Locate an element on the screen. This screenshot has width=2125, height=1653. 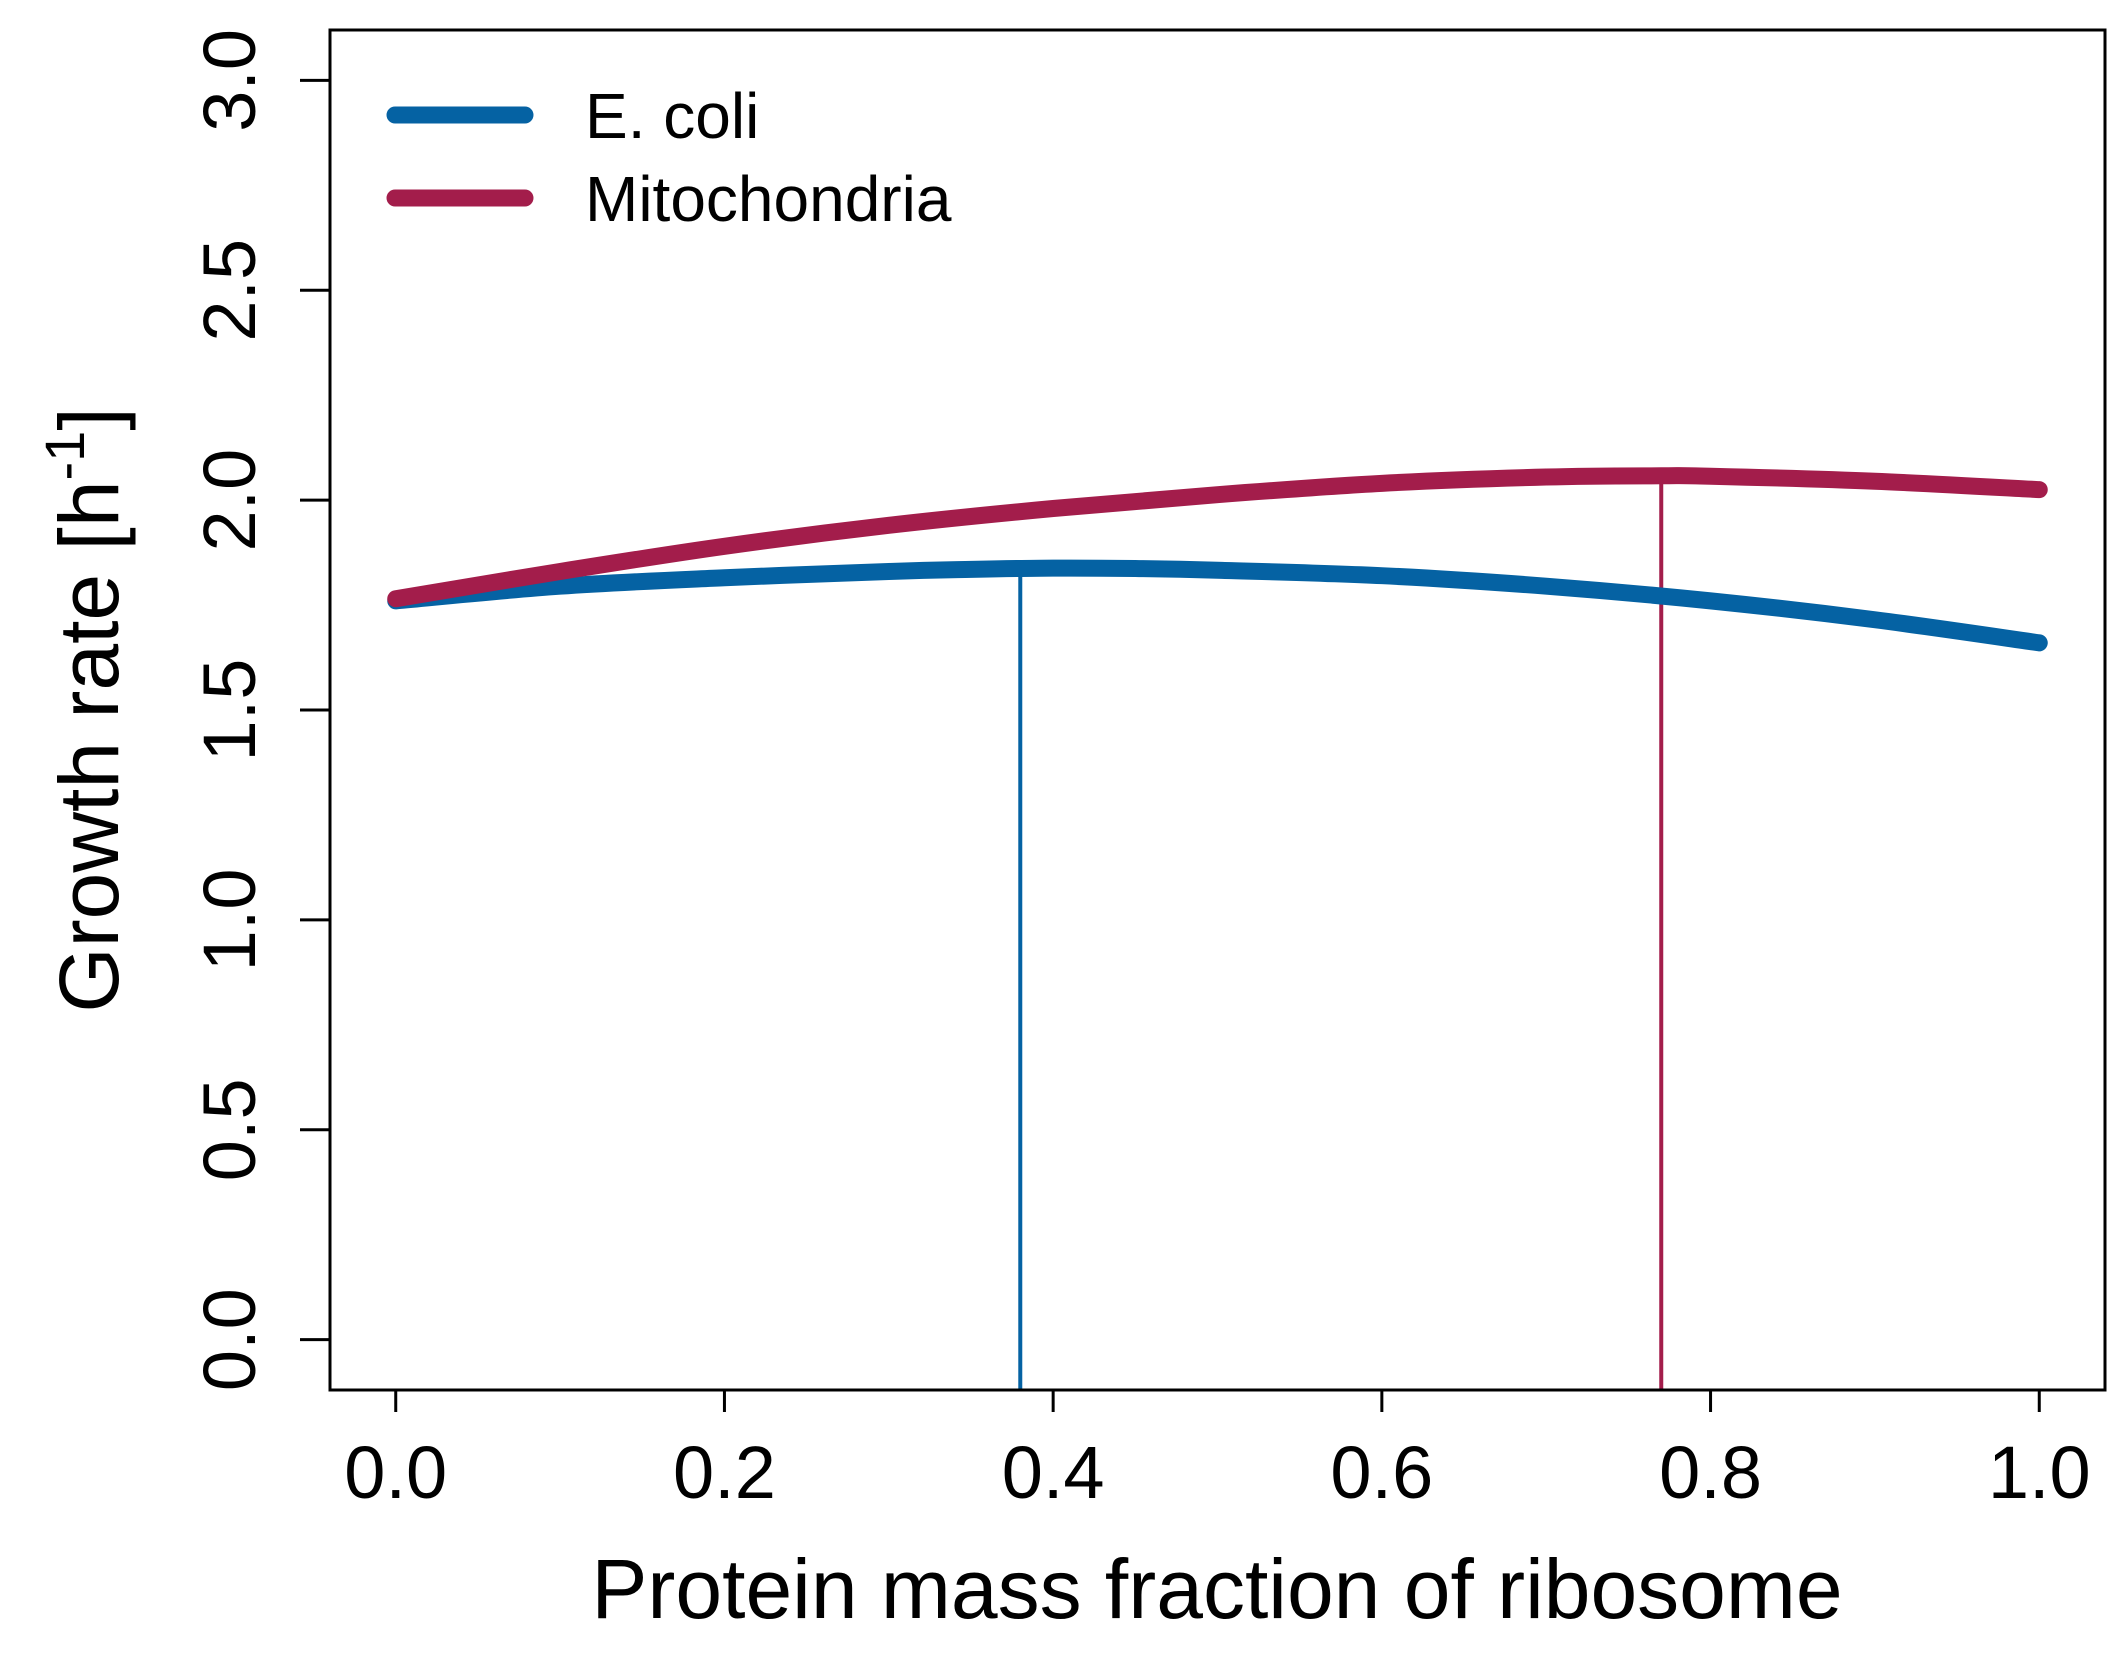
y-axis-label-main: Growth rate [h is located at coordinates (89, 746).